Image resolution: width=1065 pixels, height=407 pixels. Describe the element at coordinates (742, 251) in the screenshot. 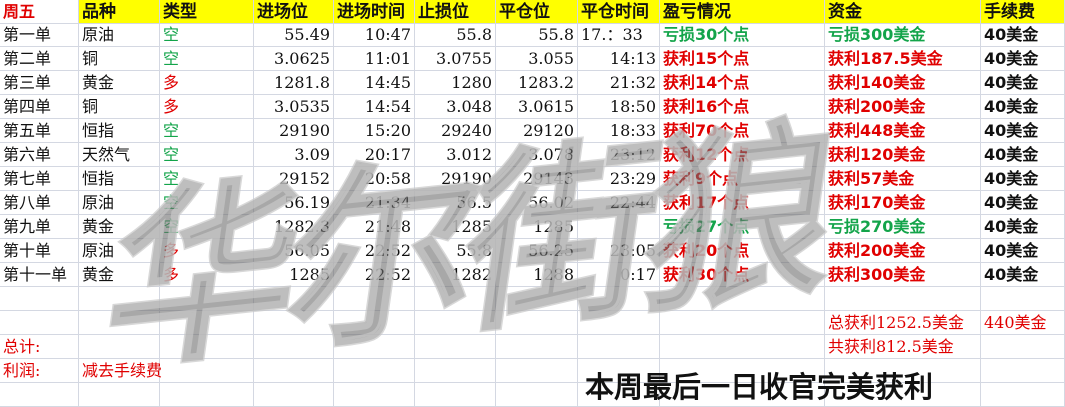

I see `cell-pnl-points: 获利20个点` at that location.